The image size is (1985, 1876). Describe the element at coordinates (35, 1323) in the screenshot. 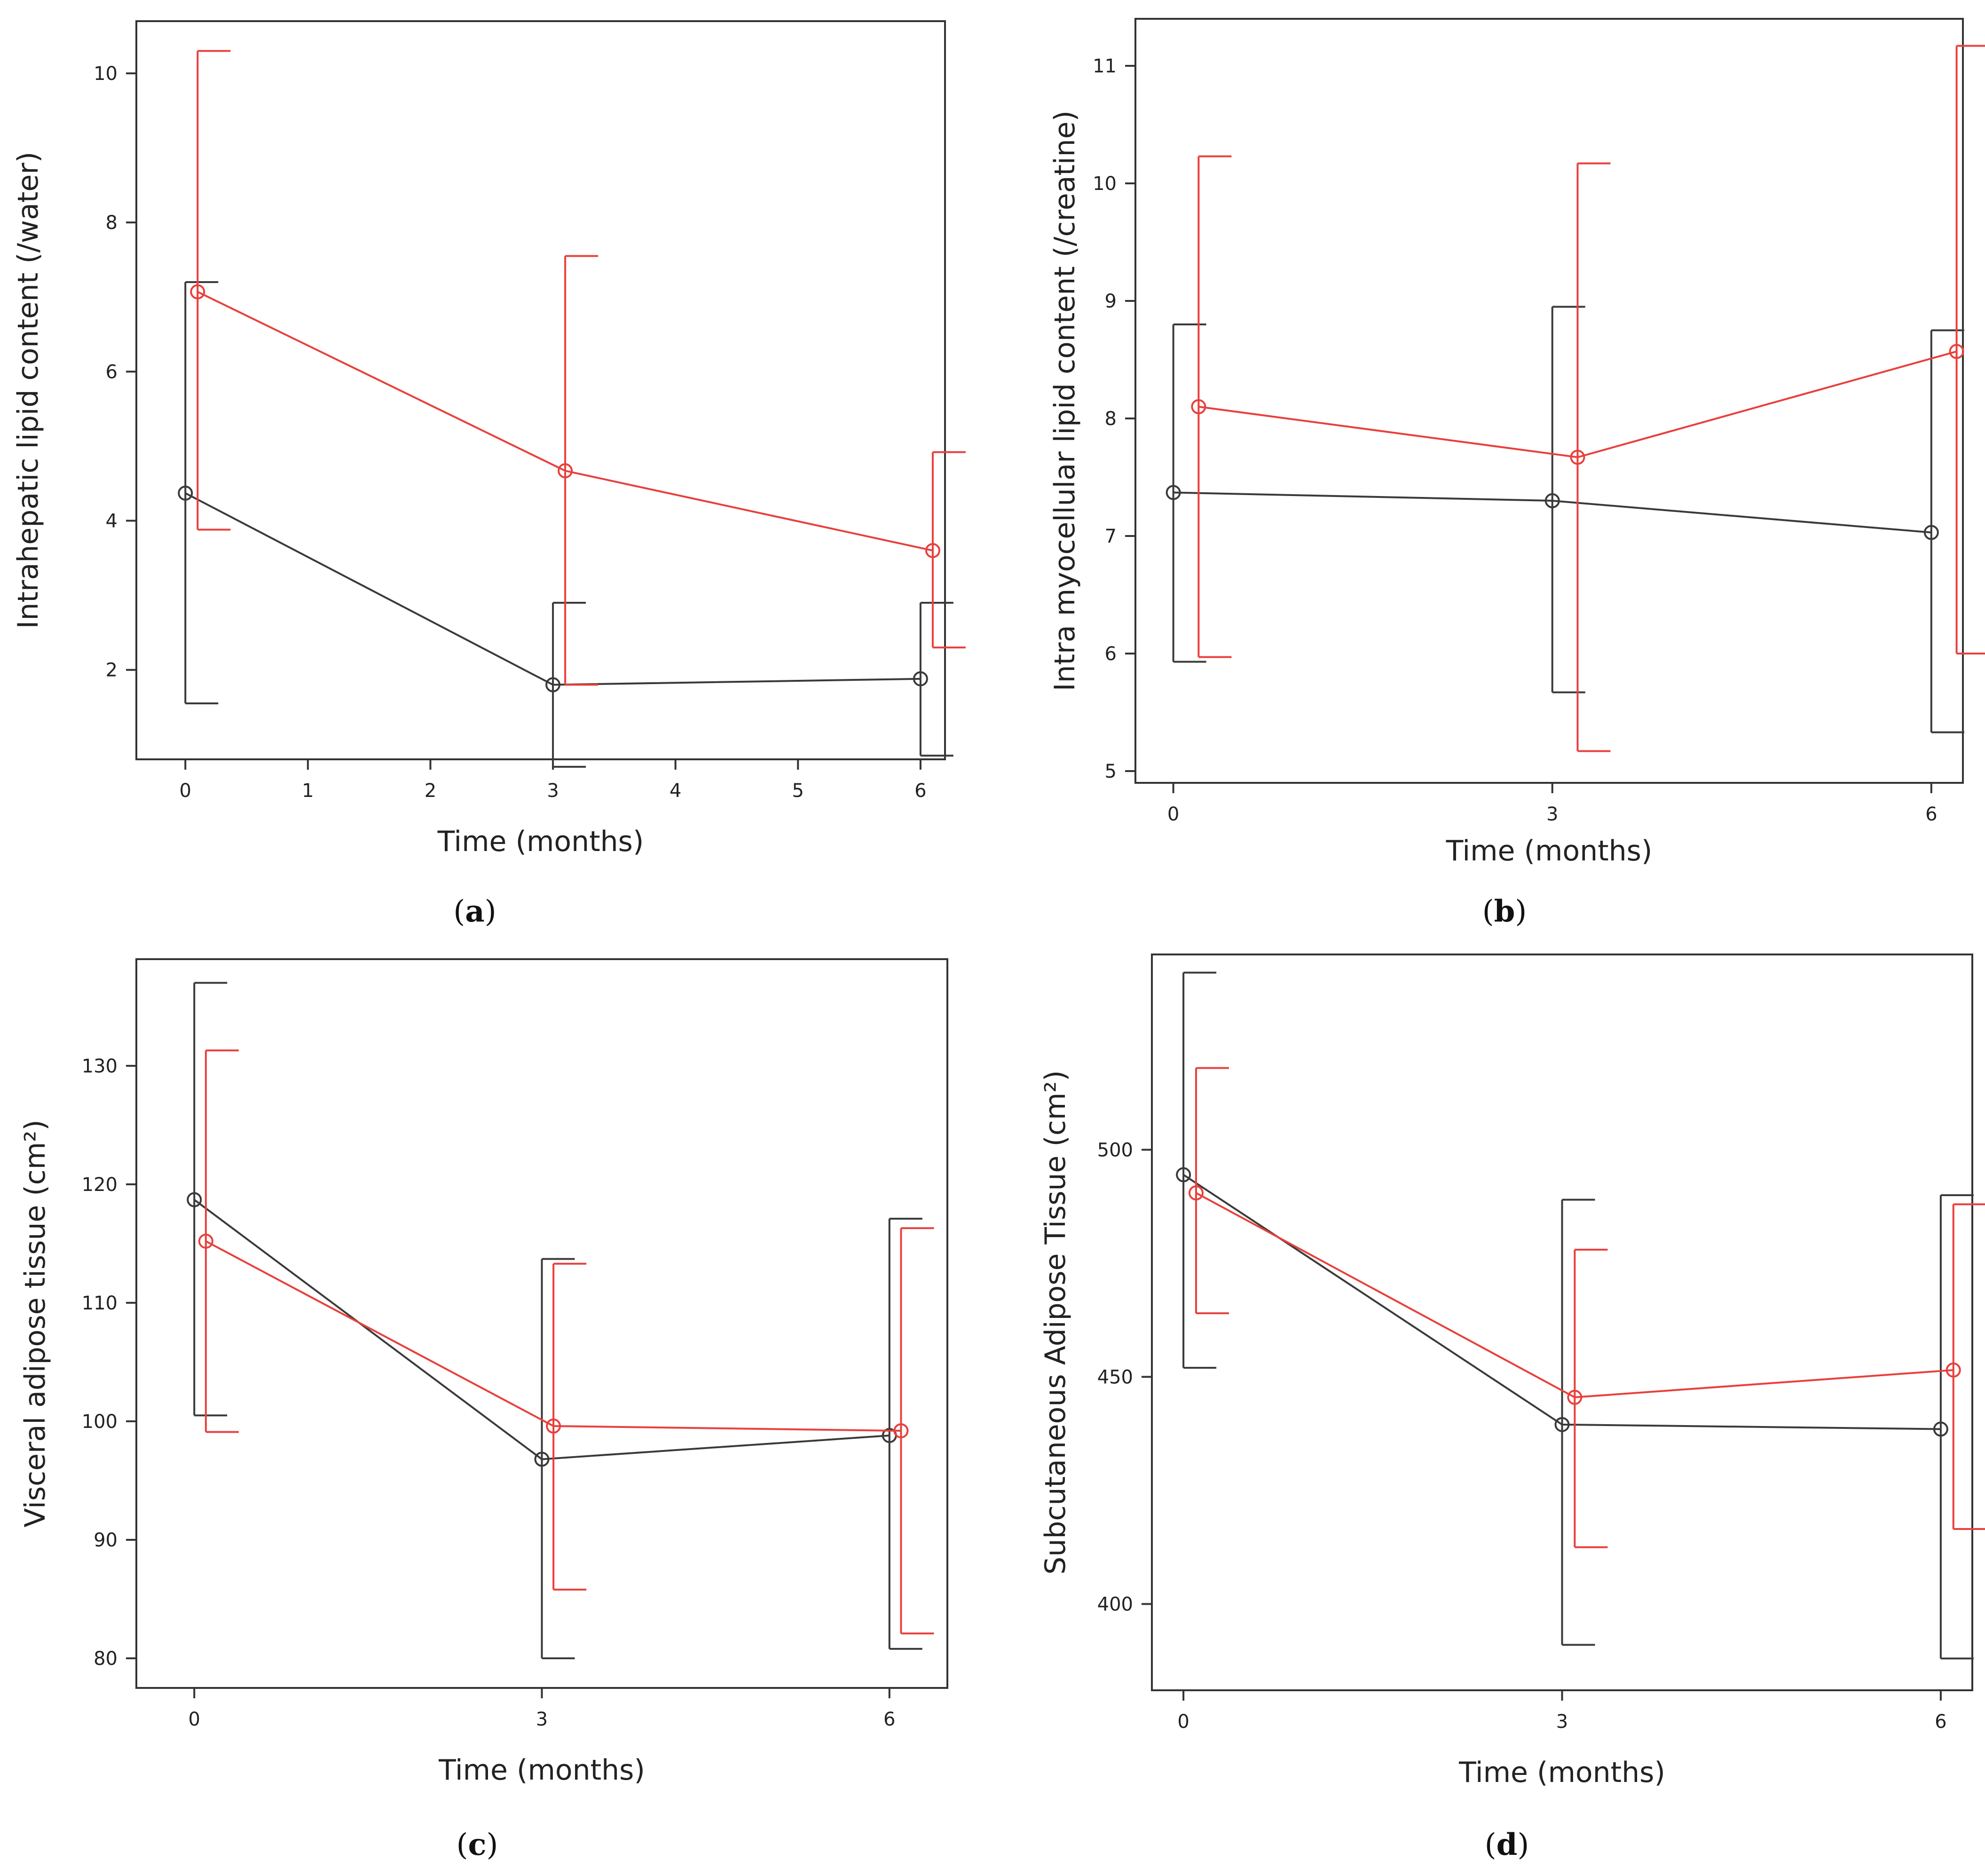

I see `y-axis-title: Visceral adipose tissue (cm²)` at that location.